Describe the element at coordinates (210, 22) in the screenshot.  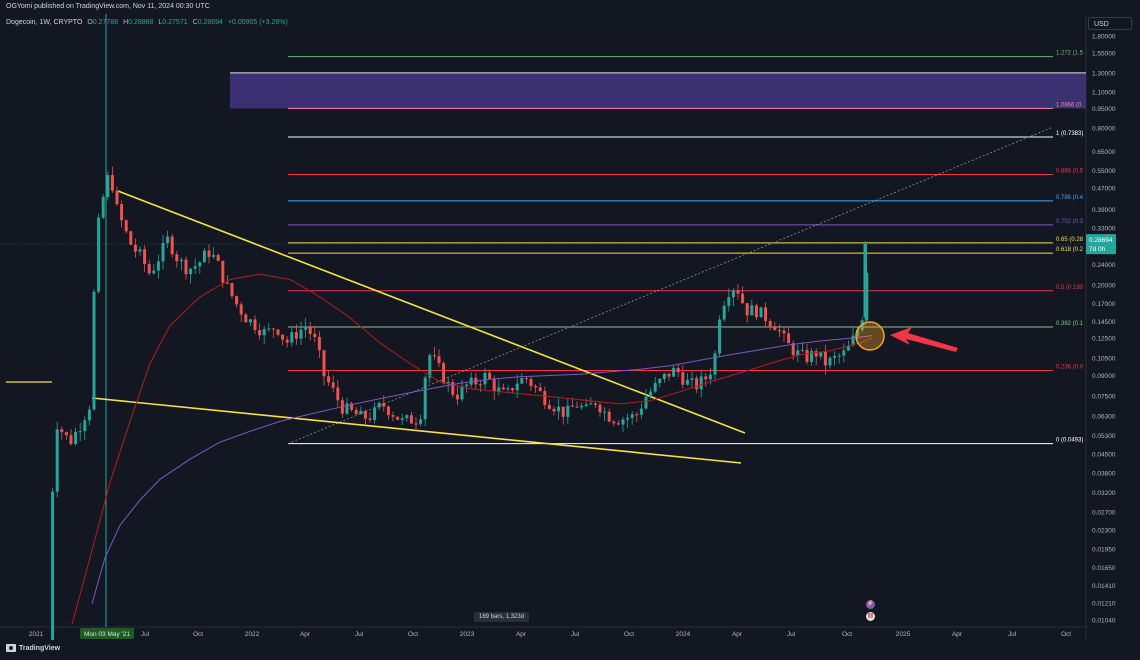
I see `close-value: 0.28694` at that location.